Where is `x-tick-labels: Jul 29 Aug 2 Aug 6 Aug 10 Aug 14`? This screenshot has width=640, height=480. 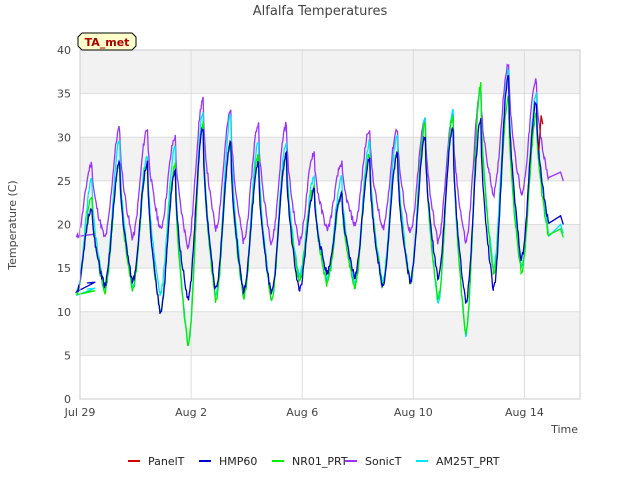
x-tick-labels: Jul 29 Aug 2 Aug 6 Aug 10 Aug 14 is located at coordinates (304, 412).